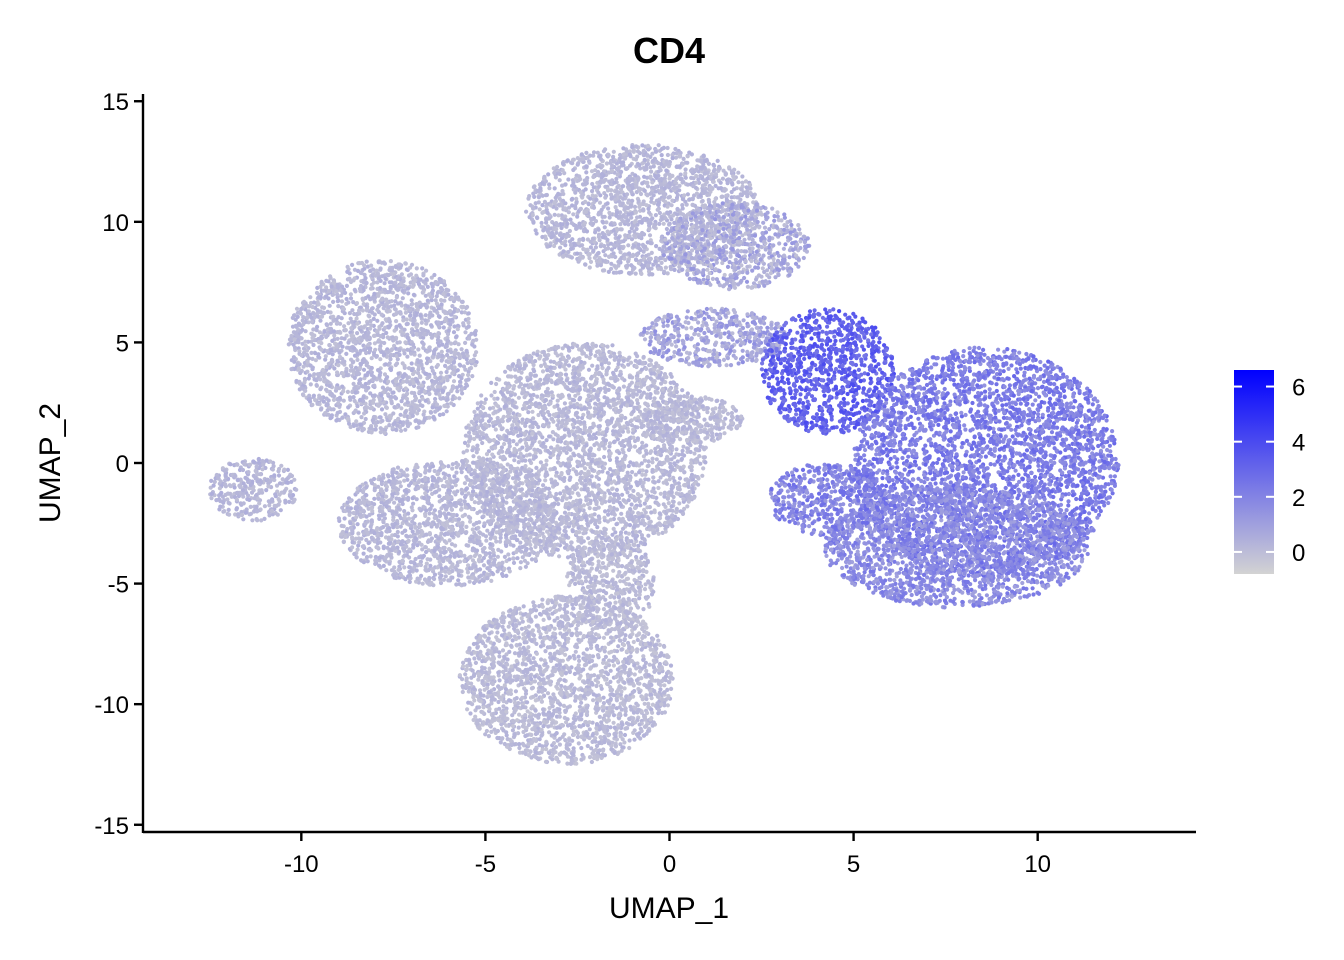 The width and height of the screenshot is (1344, 960). I want to click on colorbar-ticks: 0 2 4 6, so click(1269, 471).